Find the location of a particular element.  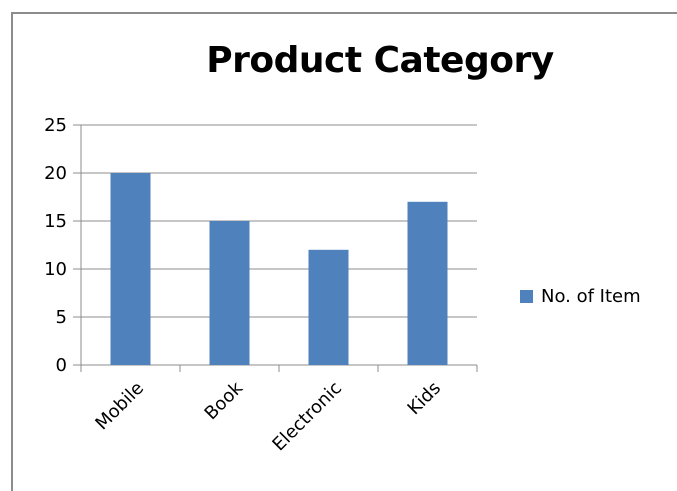

y-tick-label: 15 is located at coordinates (55, 221).